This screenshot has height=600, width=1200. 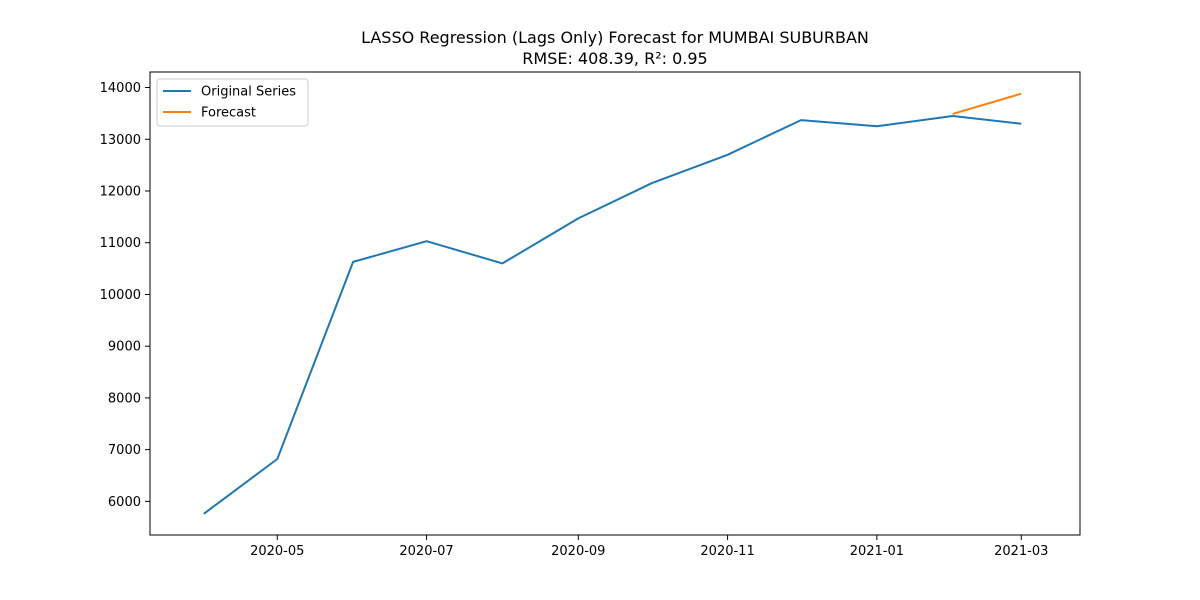 I want to click on y-tick-label: 10000, so click(x=120, y=295).